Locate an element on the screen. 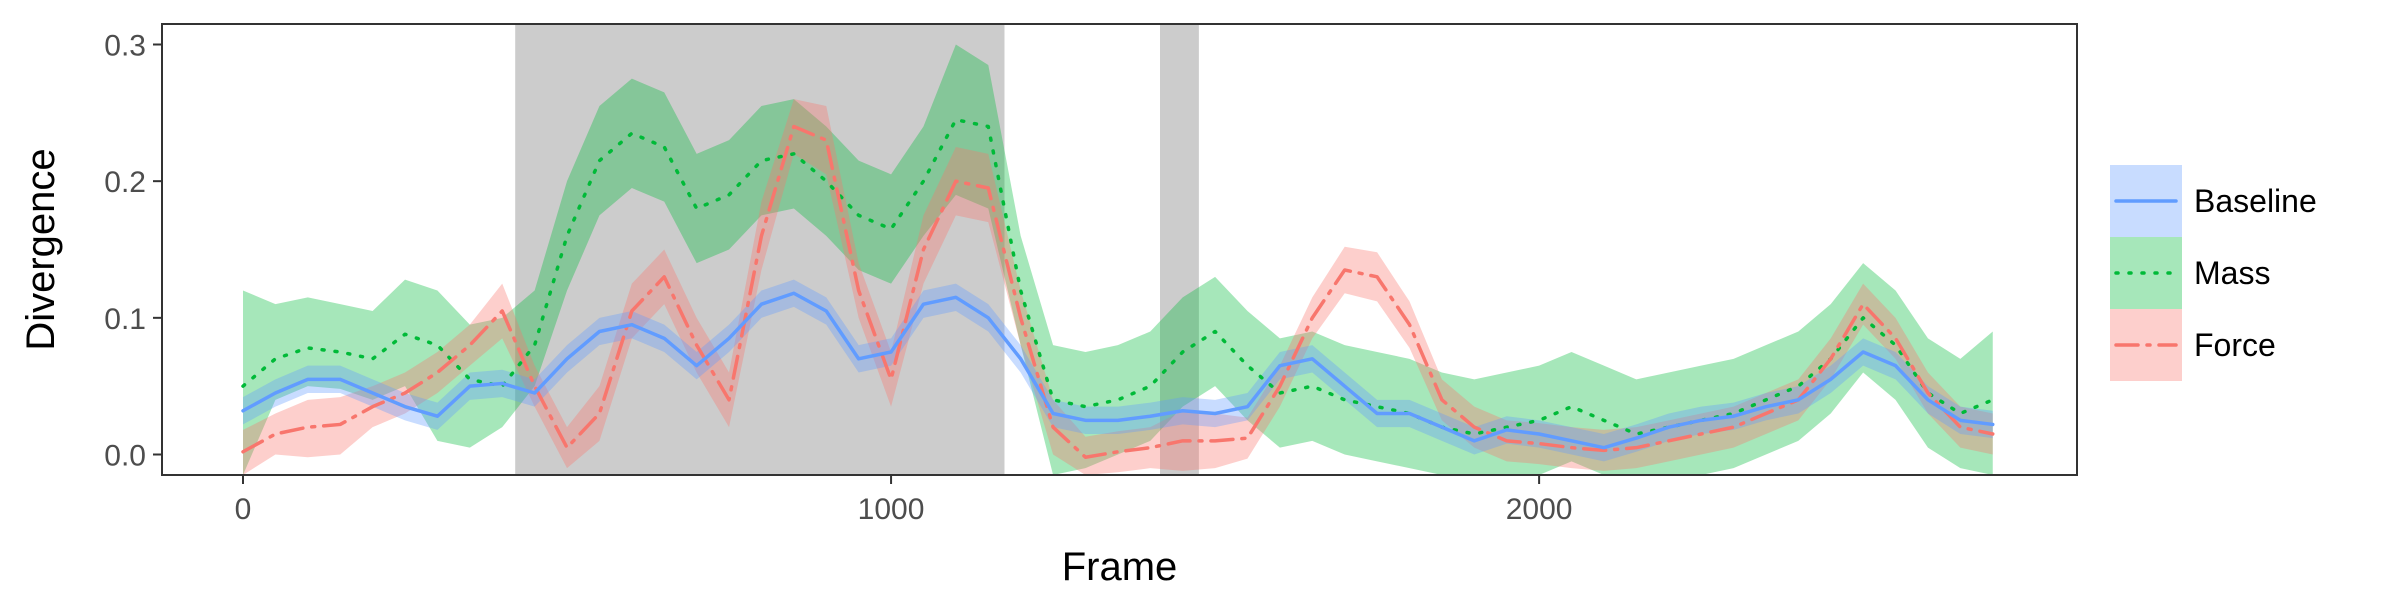 Image resolution: width=2400 pixels, height=600 pixels. x-axis-title: Frame is located at coordinates (1120, 567).